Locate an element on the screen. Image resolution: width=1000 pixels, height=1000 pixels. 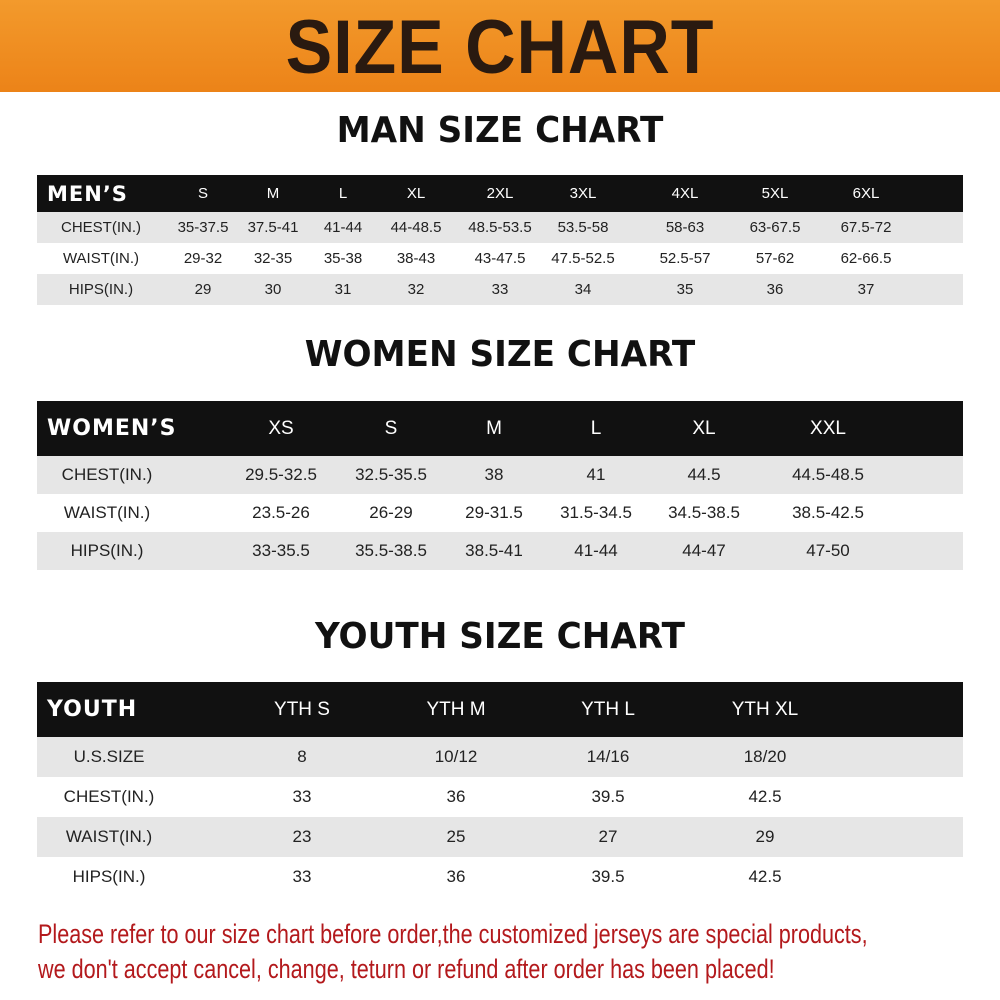
table-cell: 63-67.5 is located at coordinates (775, 227).